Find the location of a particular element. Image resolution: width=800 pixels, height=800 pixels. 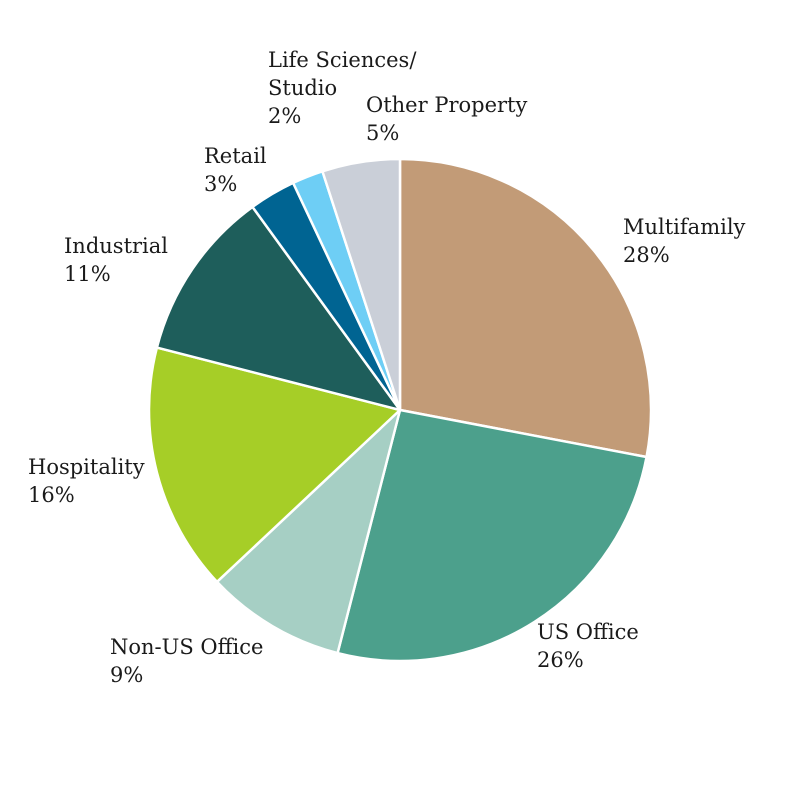

label-hospitality-name: Hospitality is located at coordinates (86, 467).